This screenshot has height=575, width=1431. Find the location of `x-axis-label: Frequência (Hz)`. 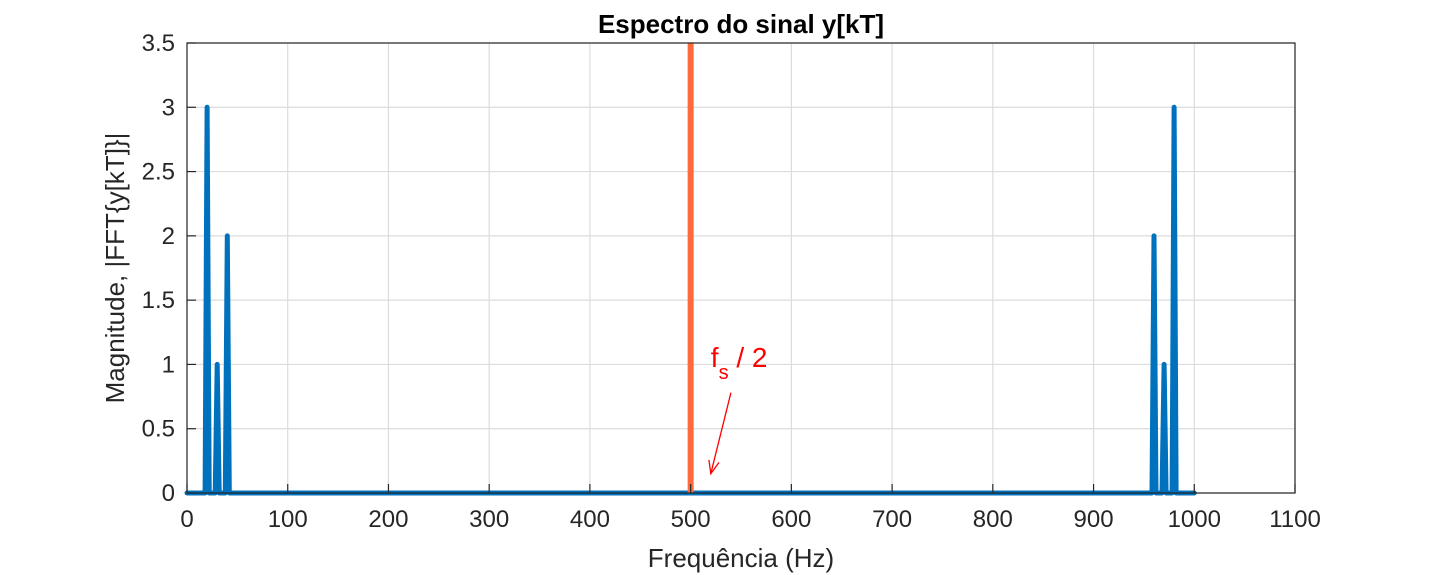

x-axis-label: Frequência (Hz) is located at coordinates (741, 558).